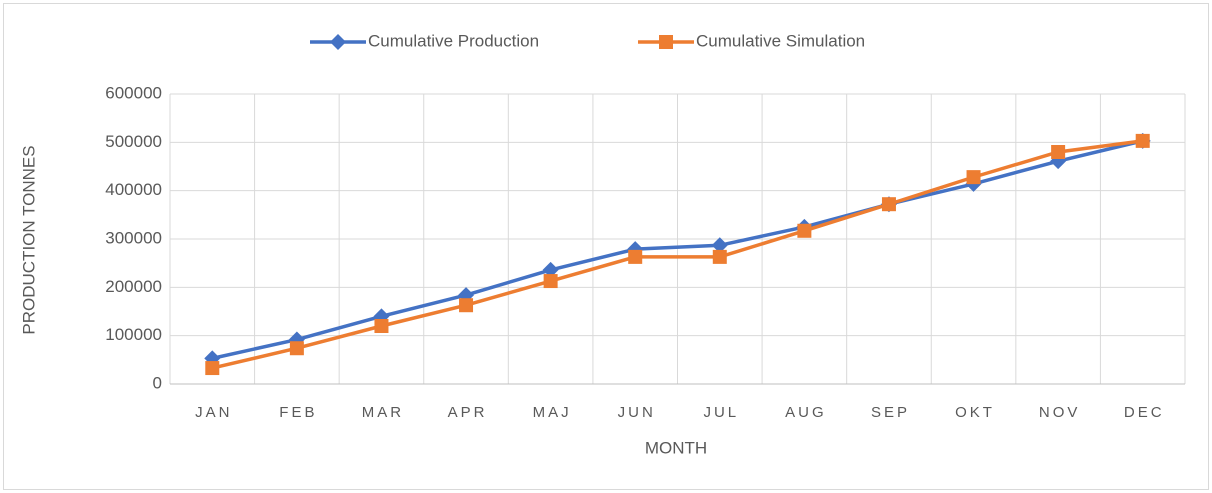 The width and height of the screenshot is (1212, 493). What do you see at coordinates (721, 412) in the screenshot?
I see `x-tick-label: JUL` at bounding box center [721, 412].